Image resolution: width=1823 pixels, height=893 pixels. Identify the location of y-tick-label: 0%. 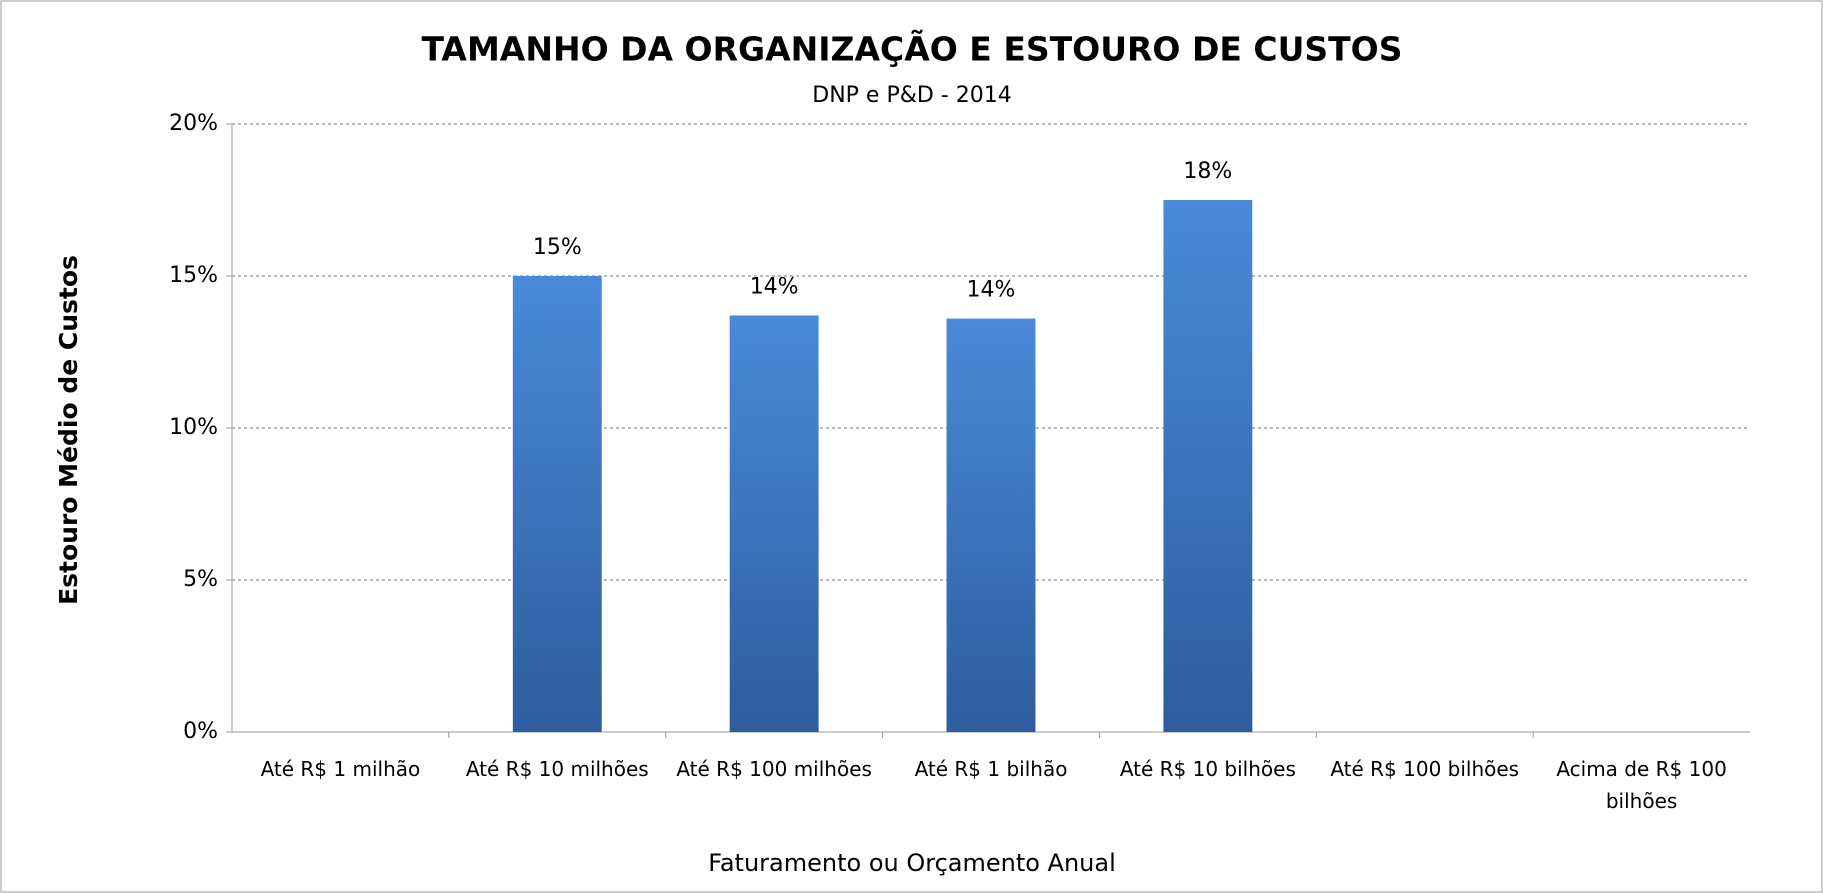
(200, 731).